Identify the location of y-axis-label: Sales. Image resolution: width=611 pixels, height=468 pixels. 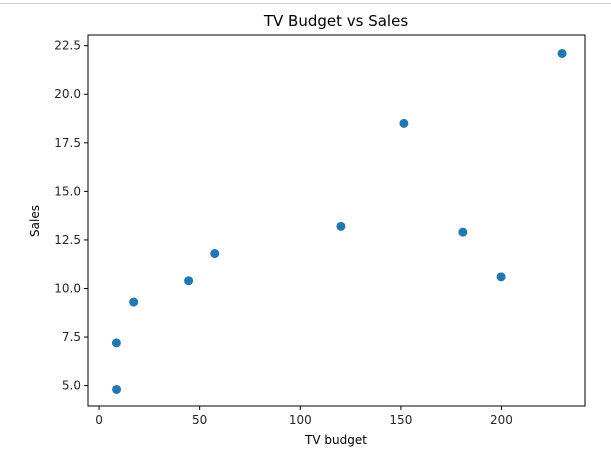
(35, 221).